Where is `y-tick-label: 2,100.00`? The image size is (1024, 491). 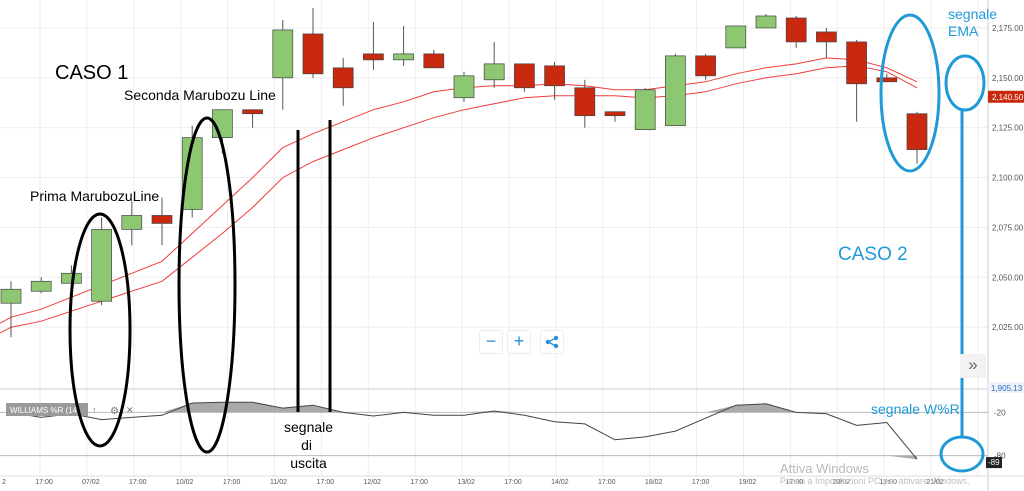
y-tick-label: 2,100.00 is located at coordinates (1008, 178).